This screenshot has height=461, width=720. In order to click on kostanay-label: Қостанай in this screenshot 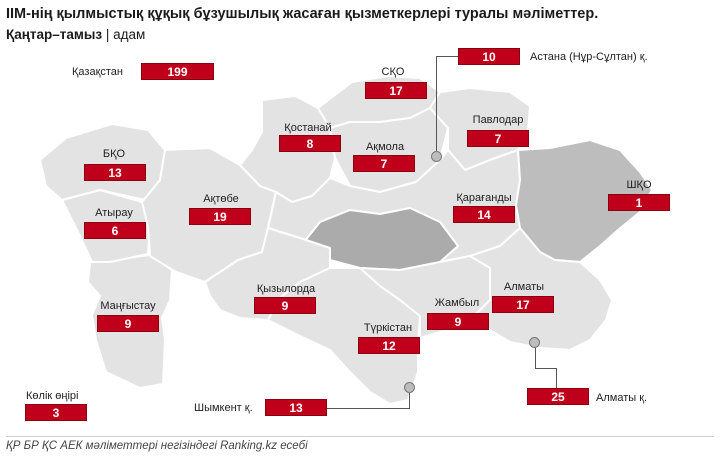, I will do `click(308, 128)`.